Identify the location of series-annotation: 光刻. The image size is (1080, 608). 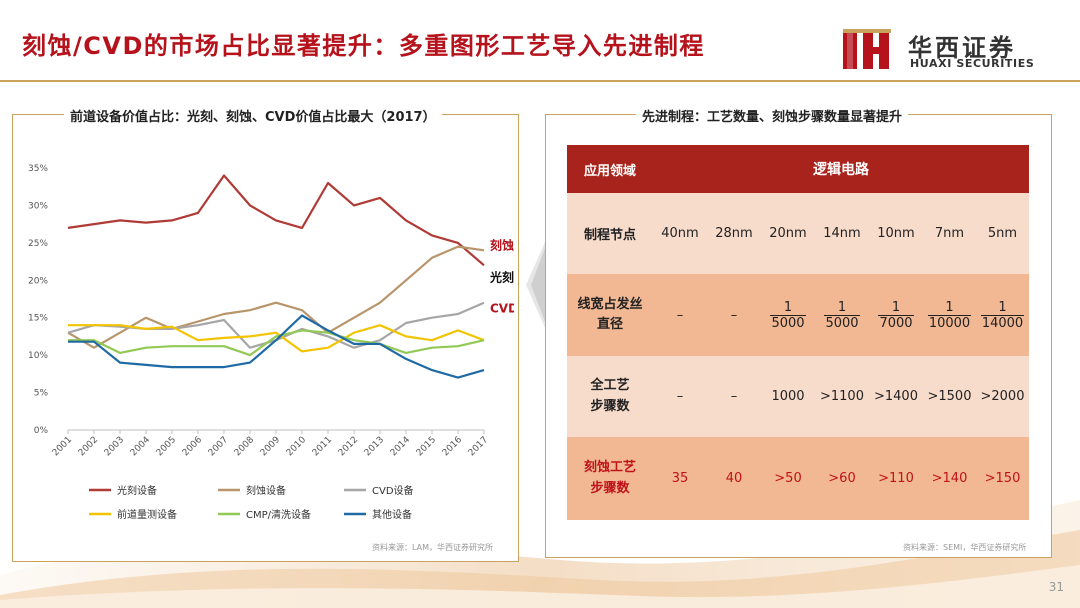
(501, 276).